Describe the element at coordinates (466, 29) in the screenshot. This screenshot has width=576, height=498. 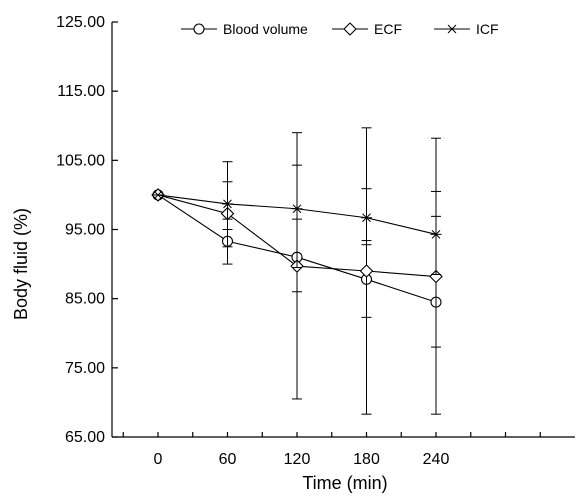
I see `legend-item: ICF` at that location.